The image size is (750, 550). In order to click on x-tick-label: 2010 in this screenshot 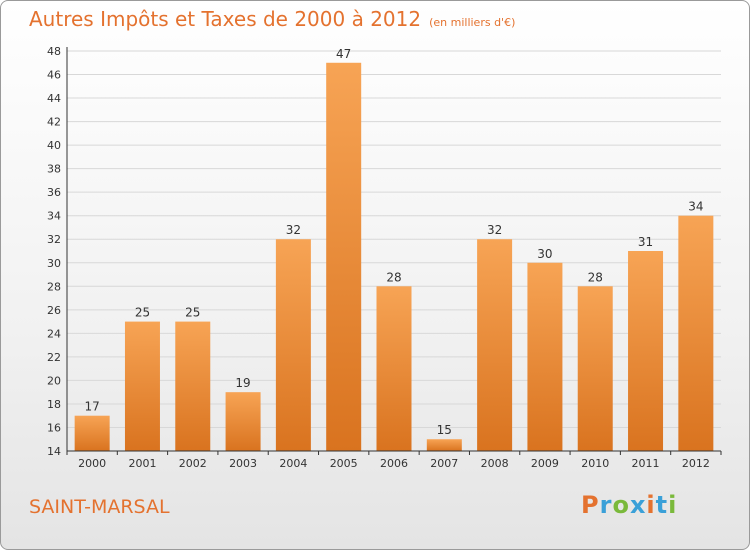, I will do `click(595, 463)`.